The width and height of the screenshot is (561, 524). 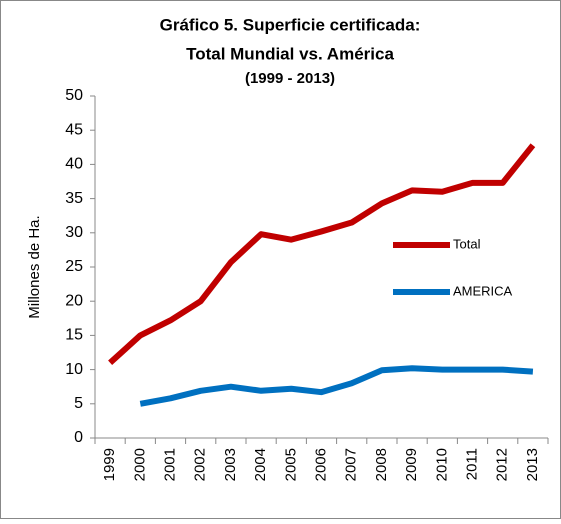 What do you see at coordinates (532, 464) in the screenshot?
I see `x-tick-label: 2013` at bounding box center [532, 464].